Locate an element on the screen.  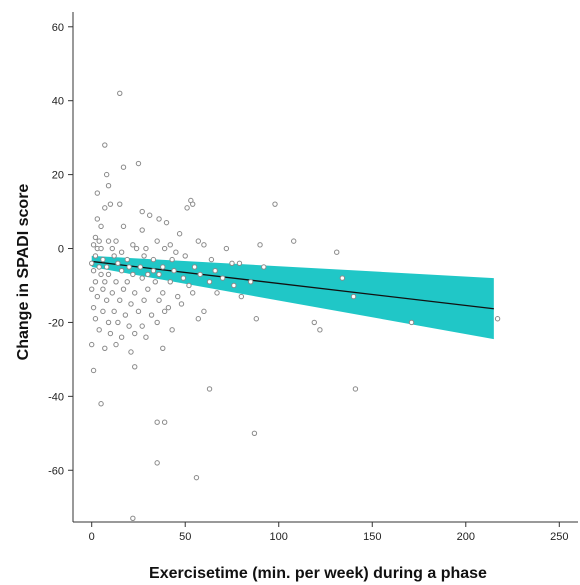
x-tick-label: 100 is located at coordinates (279, 537).